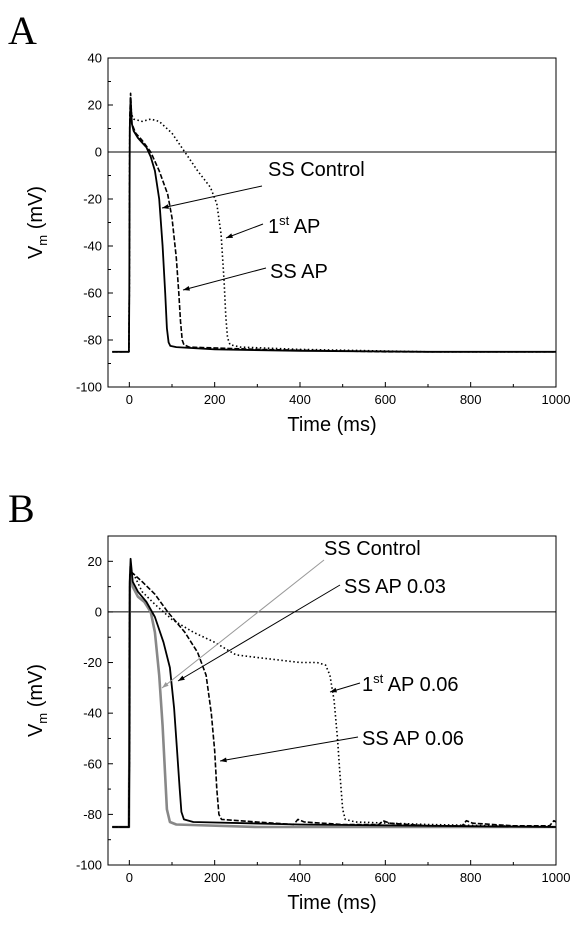 The width and height of the screenshot is (579, 940). What do you see at coordinates (316, 170) in the screenshot?
I see `panel-a-annotation-label: SS Control` at bounding box center [316, 170].